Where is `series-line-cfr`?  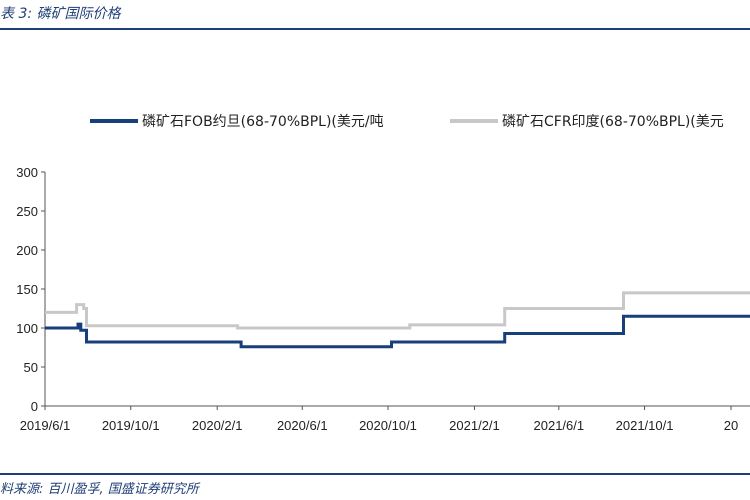
series-line-cfr is located at coordinates (397, 310).